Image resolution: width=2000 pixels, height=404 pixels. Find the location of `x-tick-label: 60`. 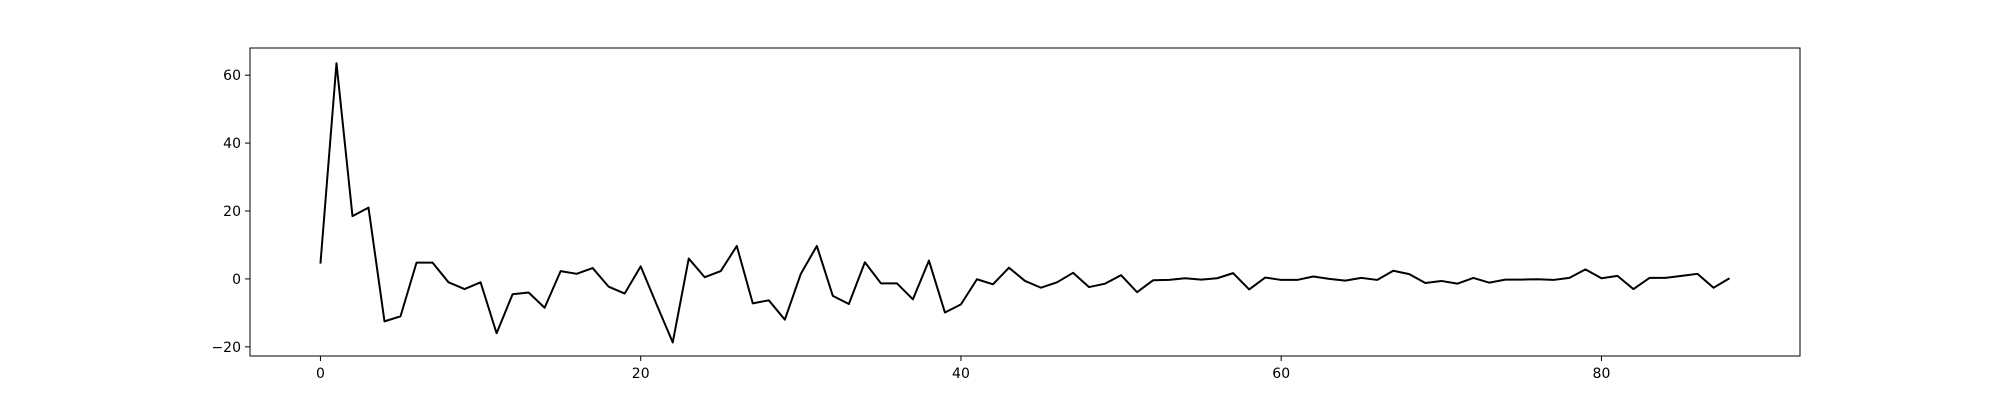

x-tick-label: 60 is located at coordinates (1281, 374).